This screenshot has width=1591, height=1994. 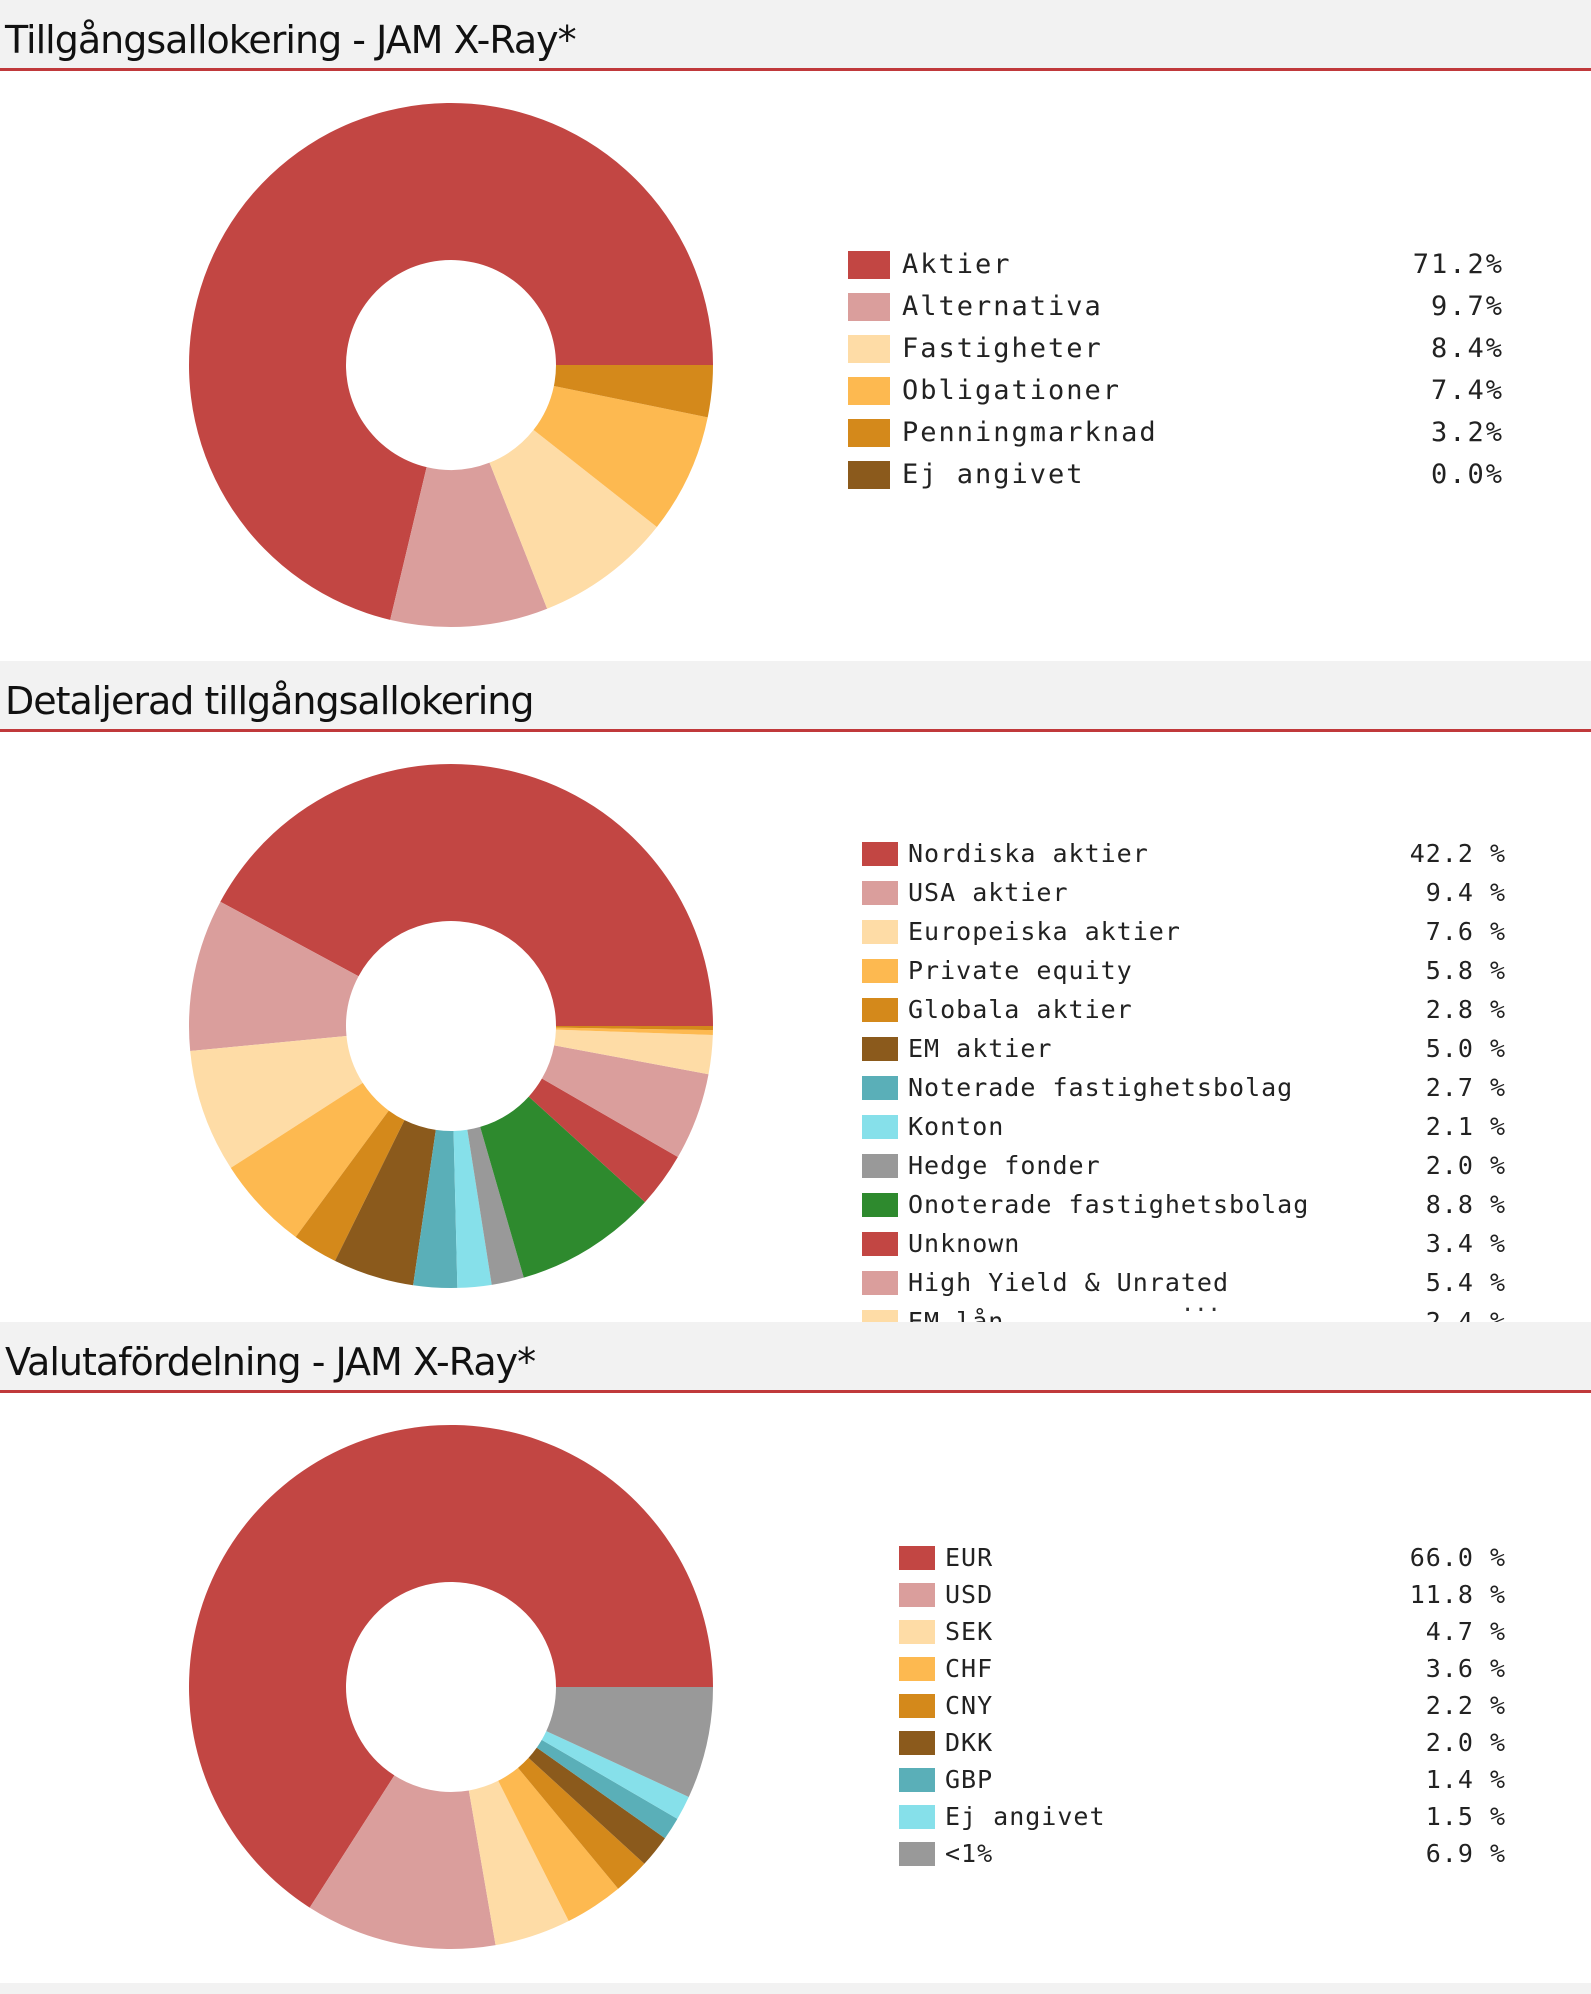 I want to click on legend-label: Ej angivet, so click(x=993, y=474).